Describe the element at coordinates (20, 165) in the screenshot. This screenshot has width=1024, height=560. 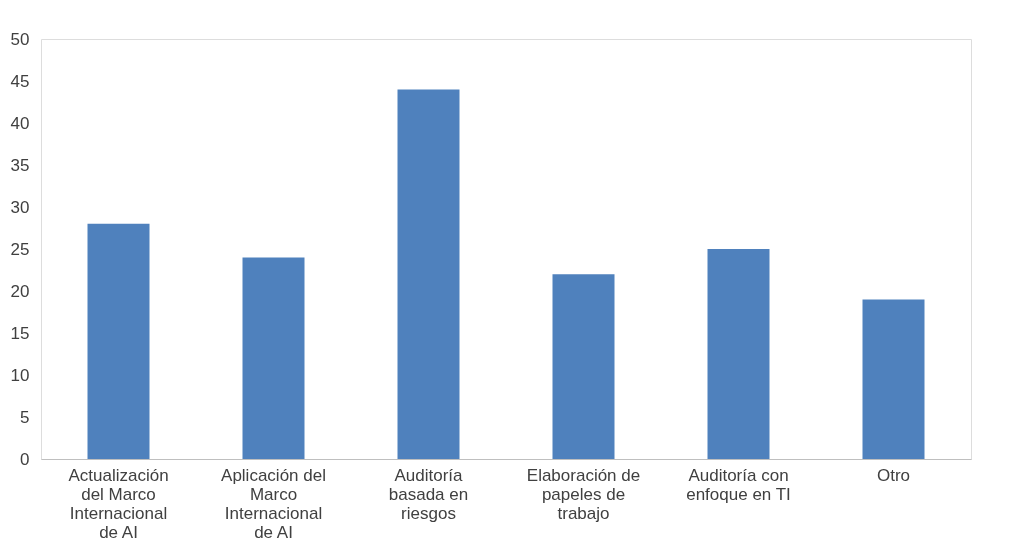
I see `y-tick-label: 35` at that location.